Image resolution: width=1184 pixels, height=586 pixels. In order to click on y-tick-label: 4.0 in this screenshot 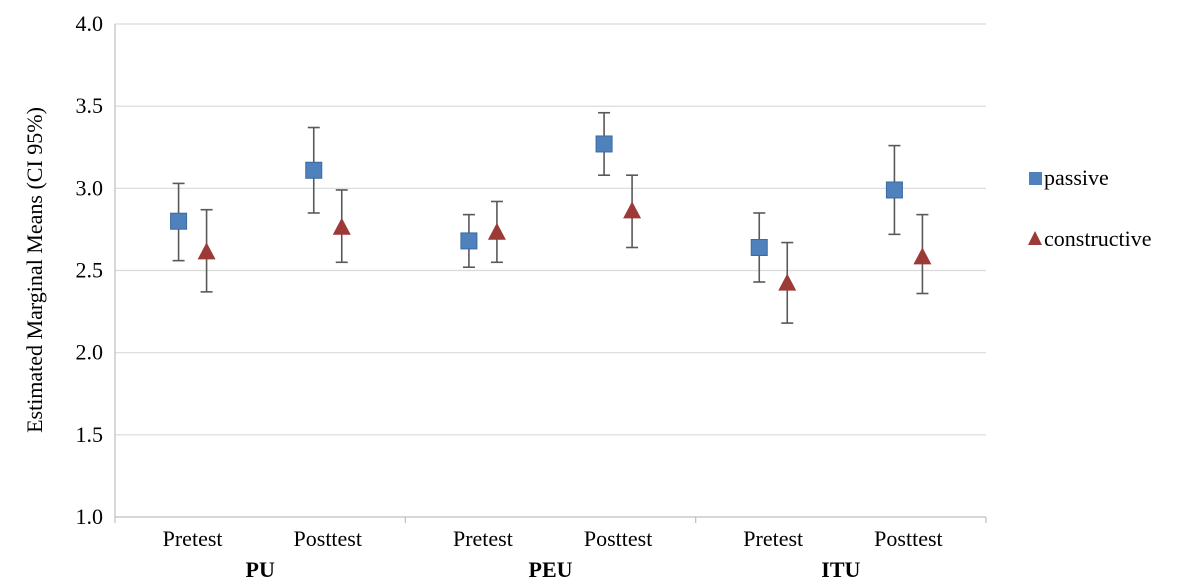, I will do `click(90, 23)`.